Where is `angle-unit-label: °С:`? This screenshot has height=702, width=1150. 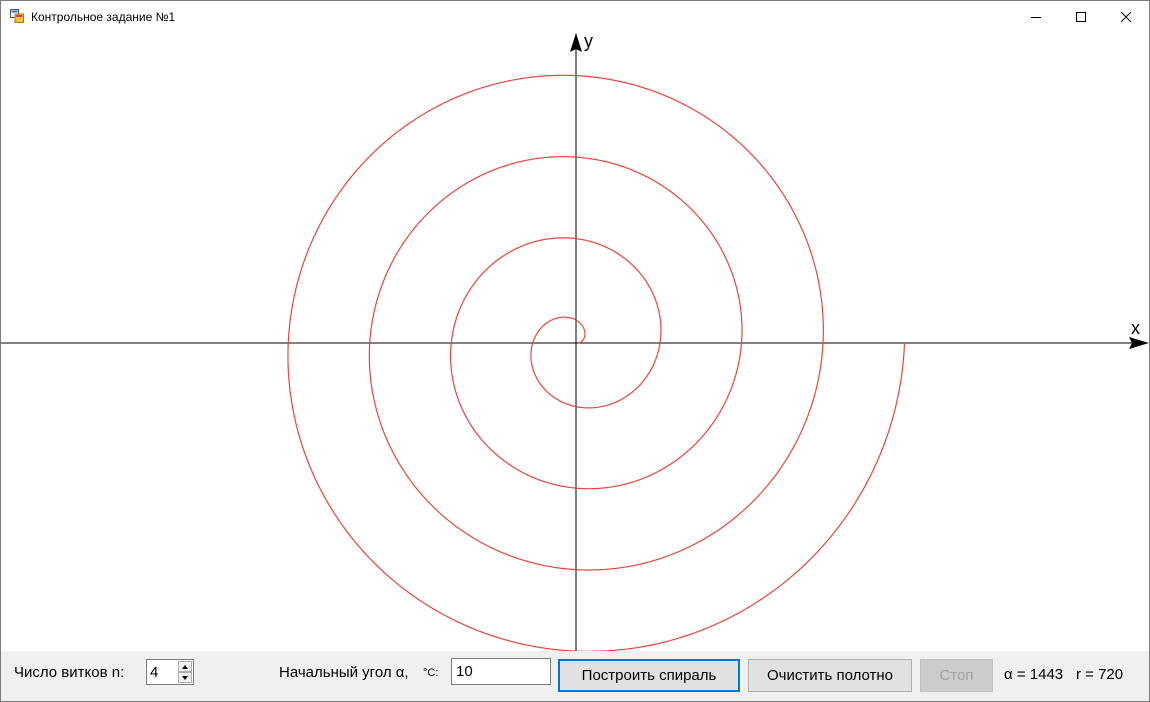 angle-unit-label: °С: is located at coordinates (431, 673).